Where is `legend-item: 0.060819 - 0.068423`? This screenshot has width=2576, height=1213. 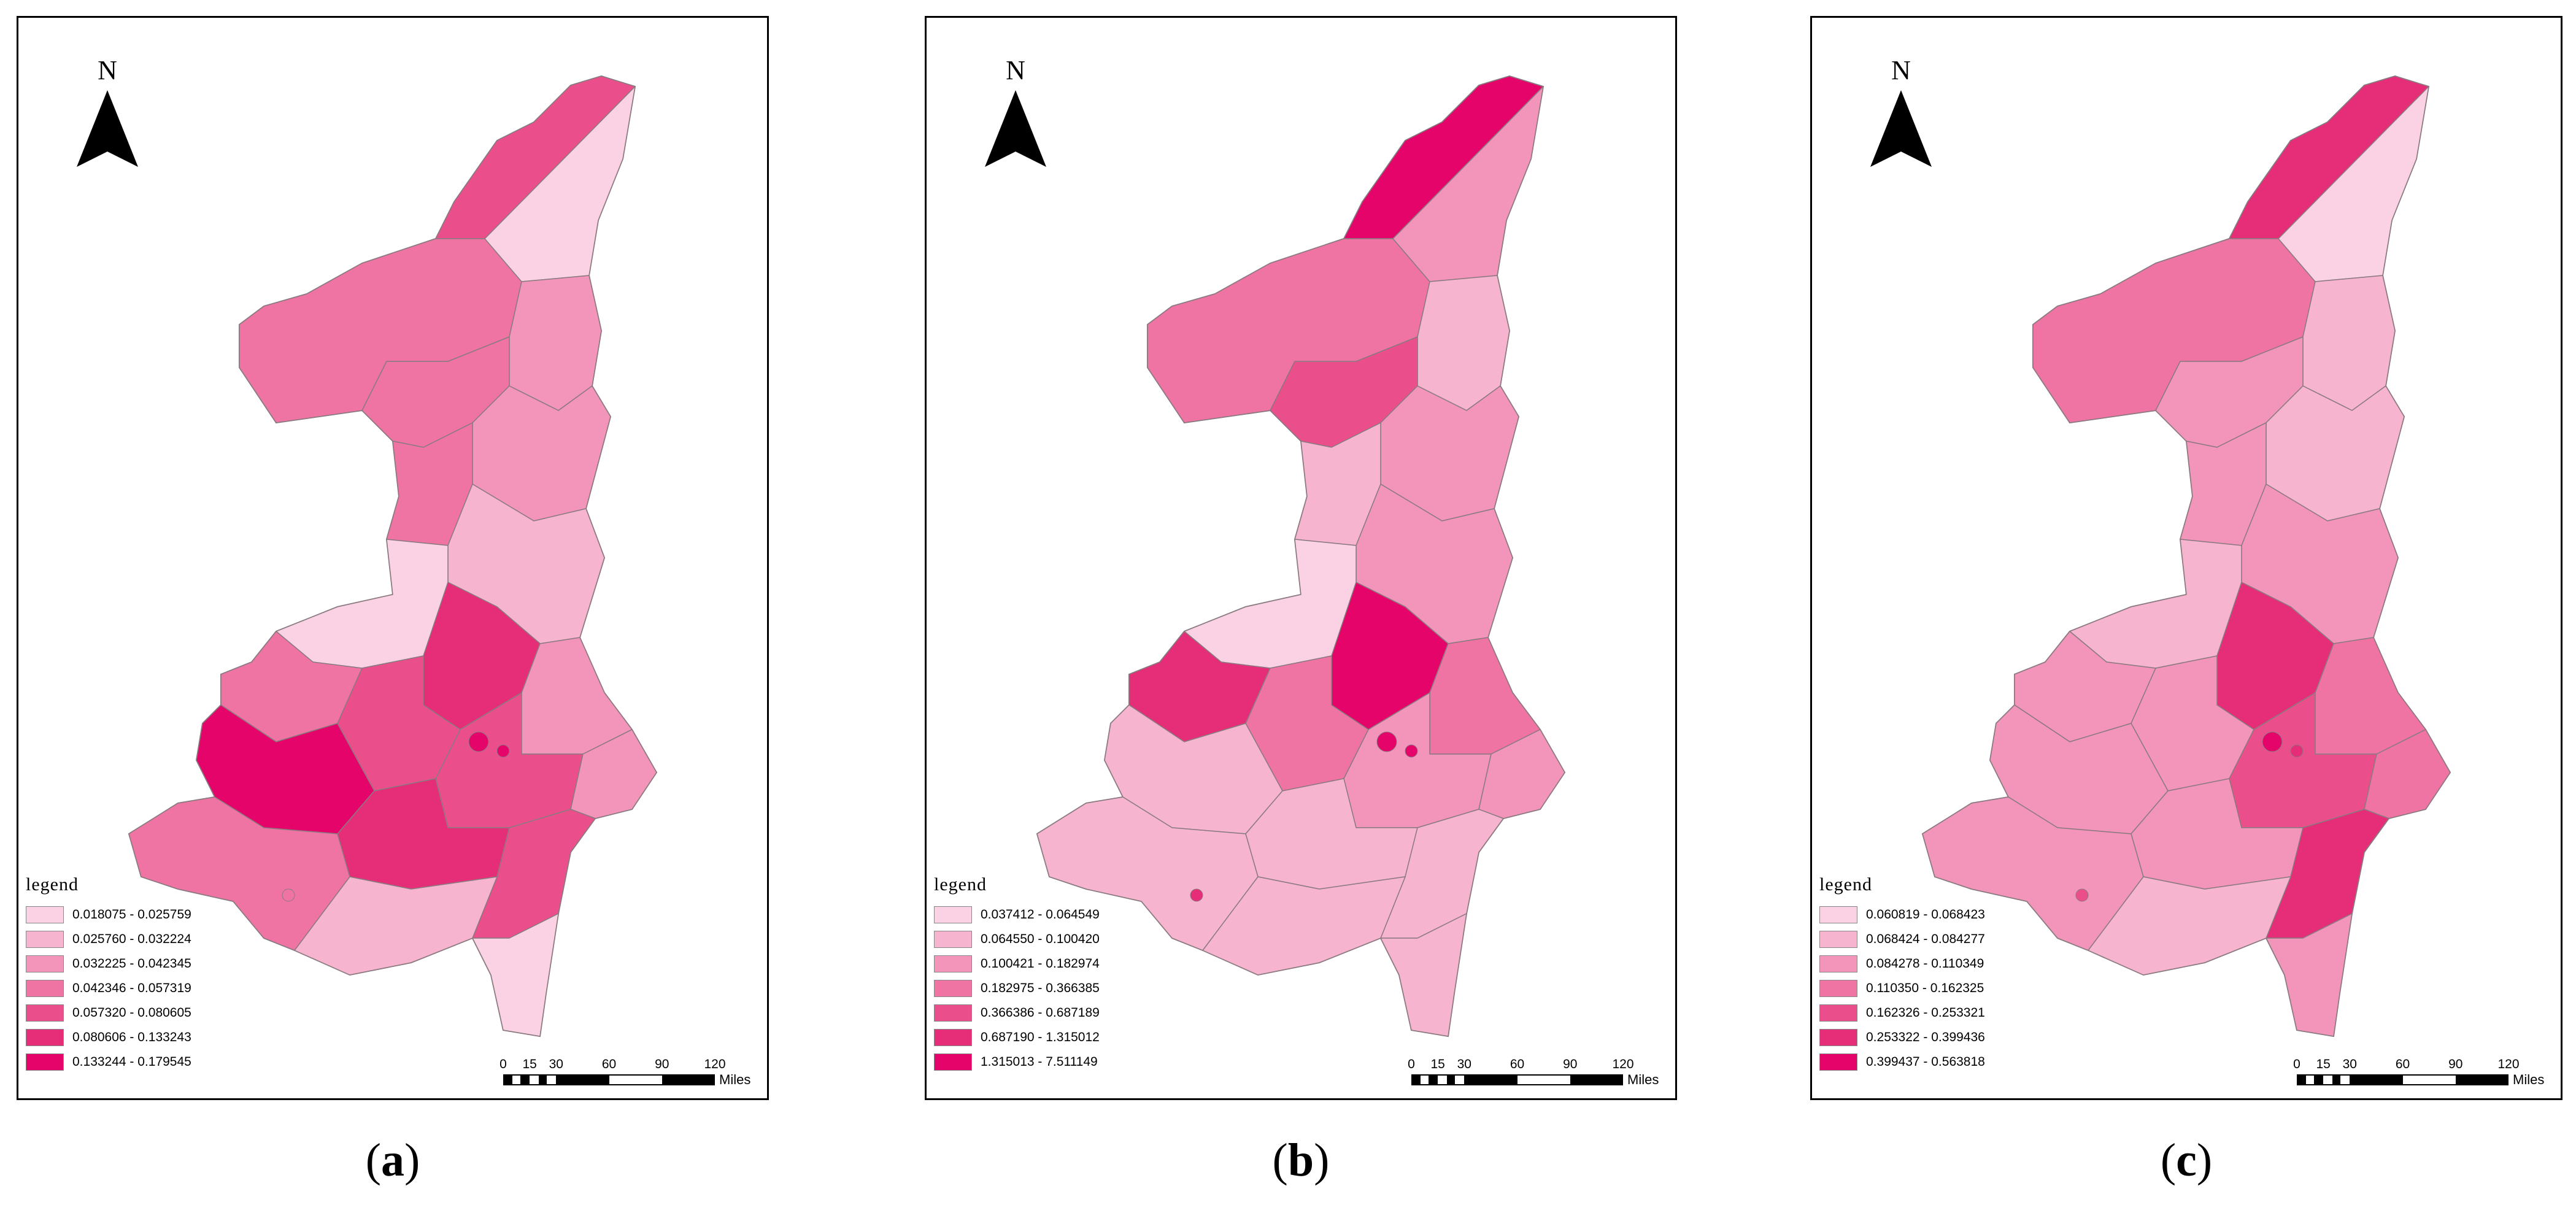 legend-item: 0.060819 - 0.068423 is located at coordinates (1948, 915).